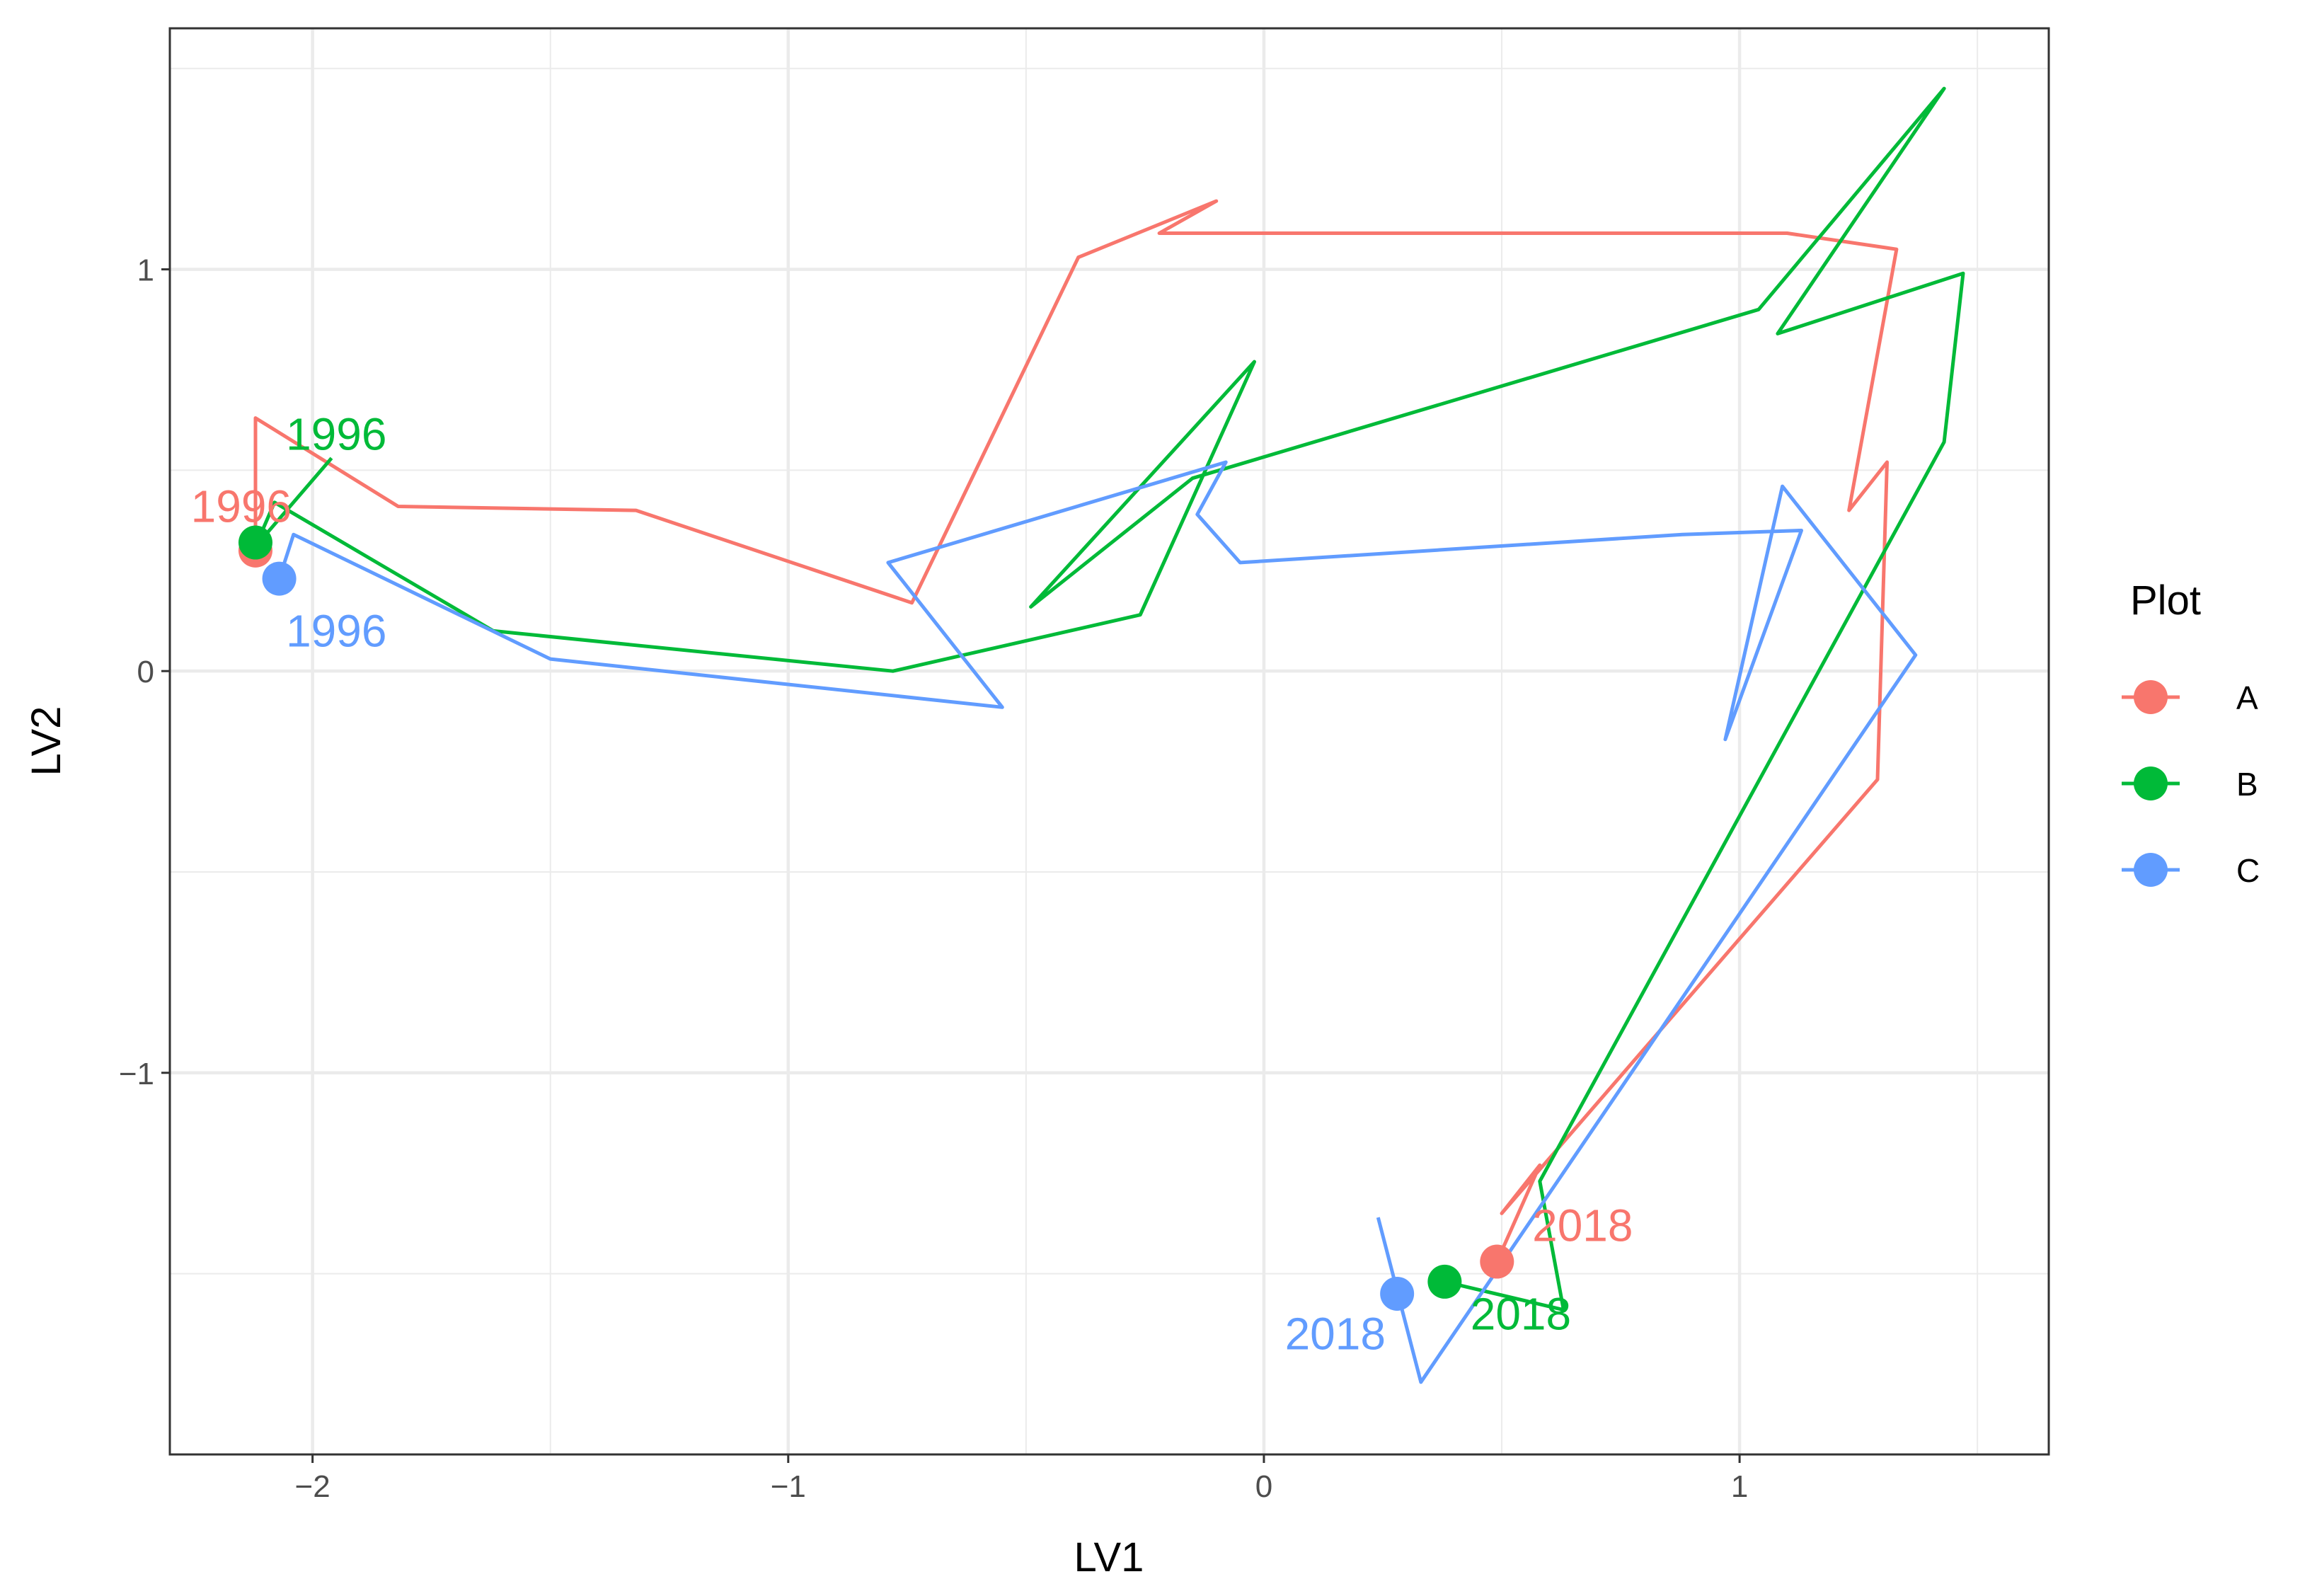 The height and width of the screenshot is (1596, 2300). What do you see at coordinates (789, 1486) in the screenshot?
I see `x-tick-label: −1` at bounding box center [789, 1486].